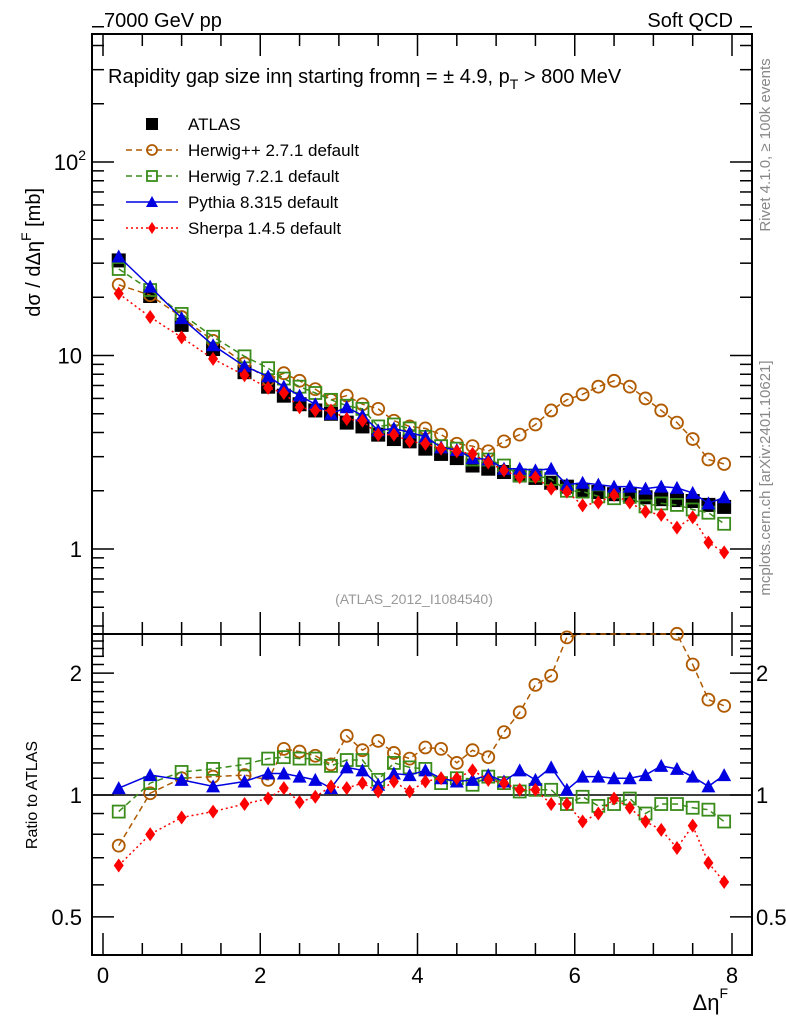  Describe the element at coordinates (76, 795) in the screenshot. I see `y-tick-label-ratio: 1` at that location.